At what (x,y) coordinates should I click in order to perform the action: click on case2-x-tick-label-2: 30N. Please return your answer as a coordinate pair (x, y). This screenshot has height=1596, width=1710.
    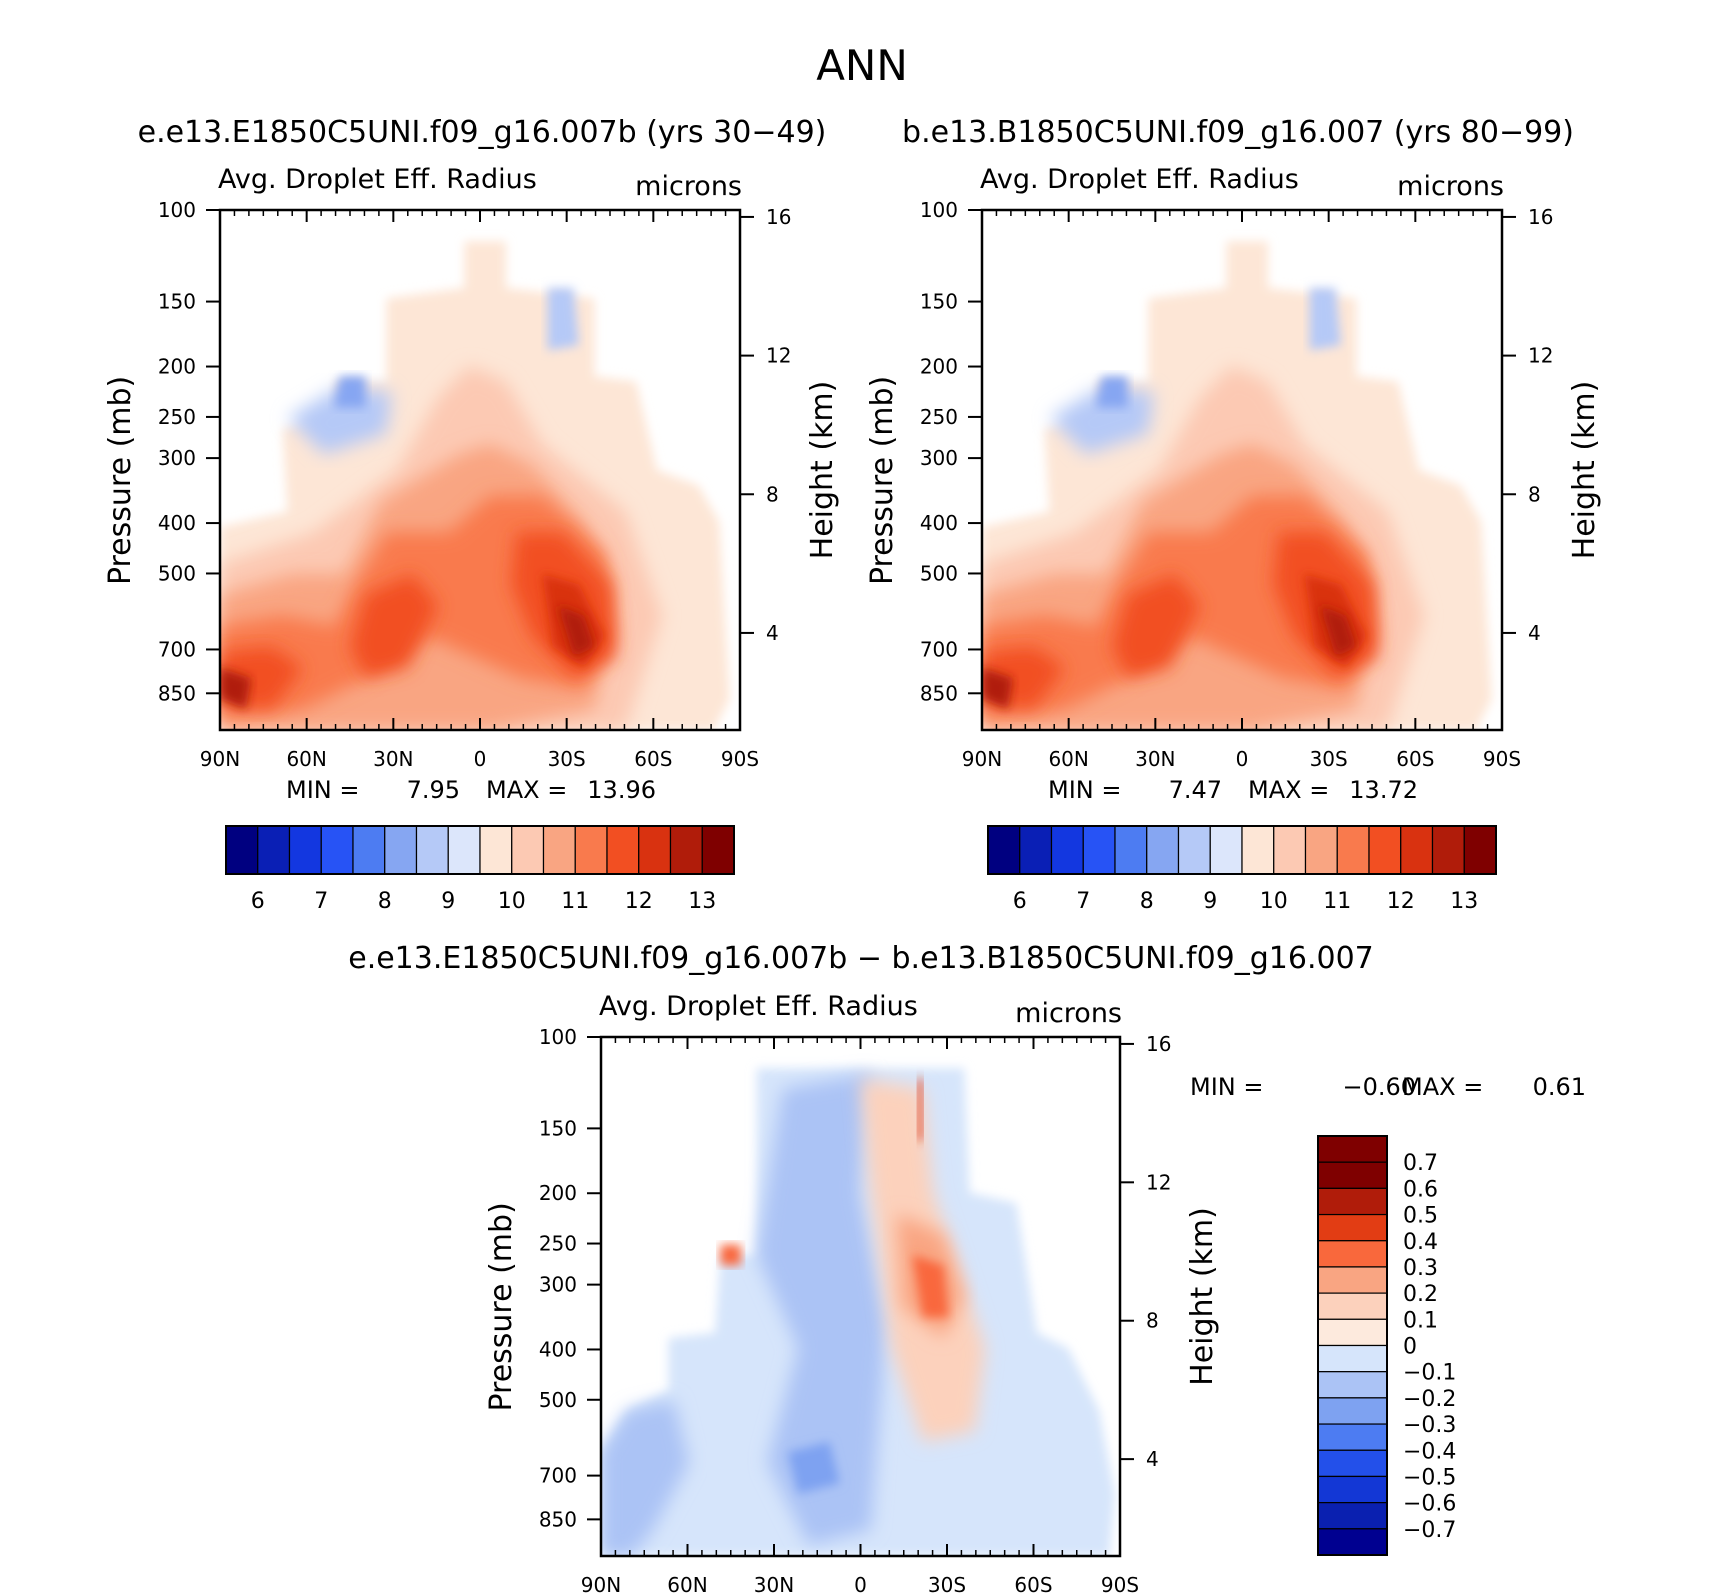
    Looking at the image, I should click on (1155, 759).